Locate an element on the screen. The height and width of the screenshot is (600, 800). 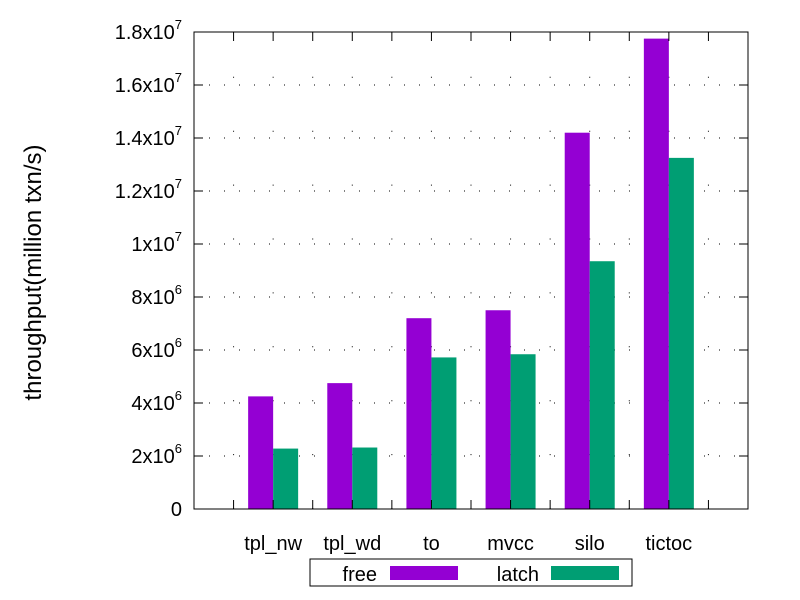
legend-swatch-free is located at coordinates (424, 573).